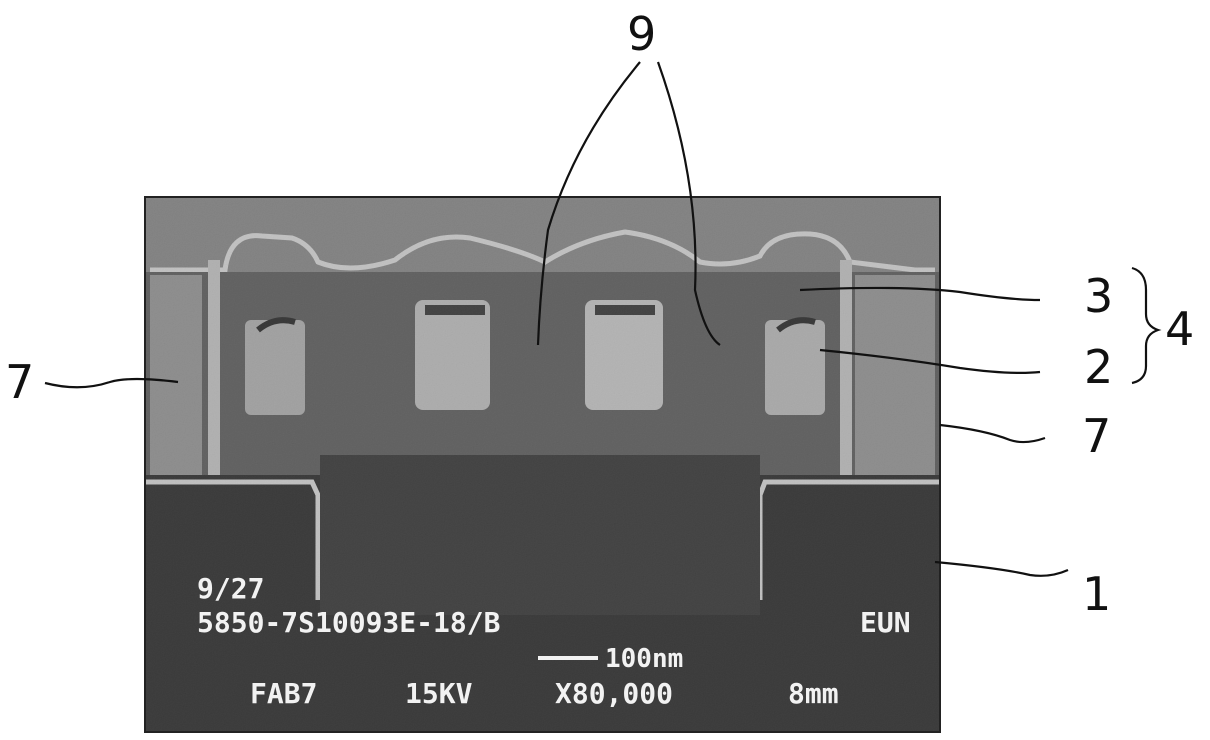 The width and height of the screenshot is (1210, 740). What do you see at coordinates (992, 433) in the screenshot?
I see `leader-7-right` at bounding box center [992, 433].